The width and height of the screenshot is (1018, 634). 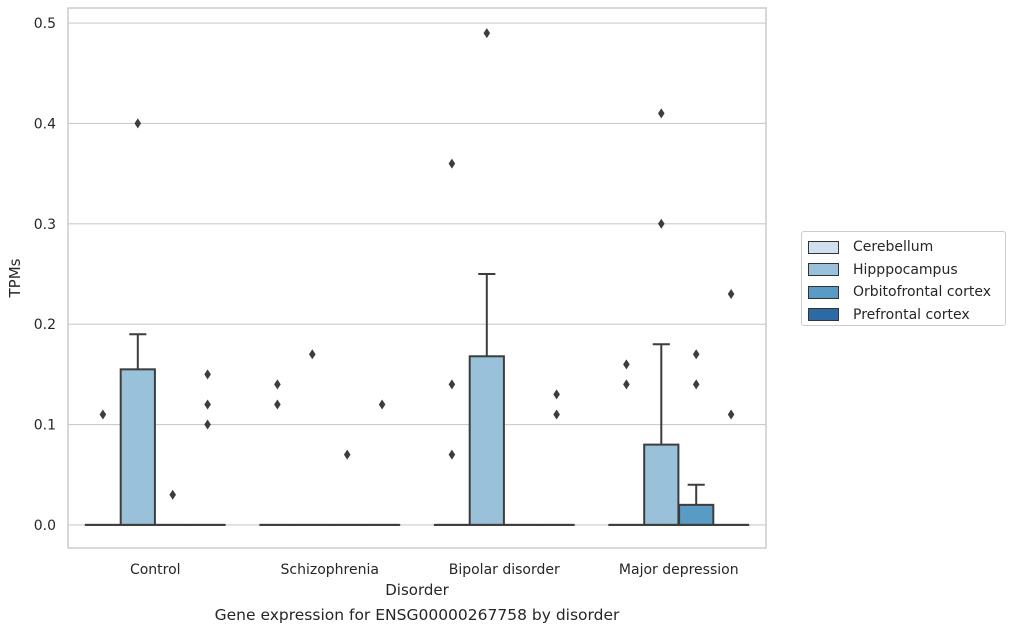 I want to click on legend-label-orbitofrontal: Orbitofrontal cortex, so click(x=922, y=292).